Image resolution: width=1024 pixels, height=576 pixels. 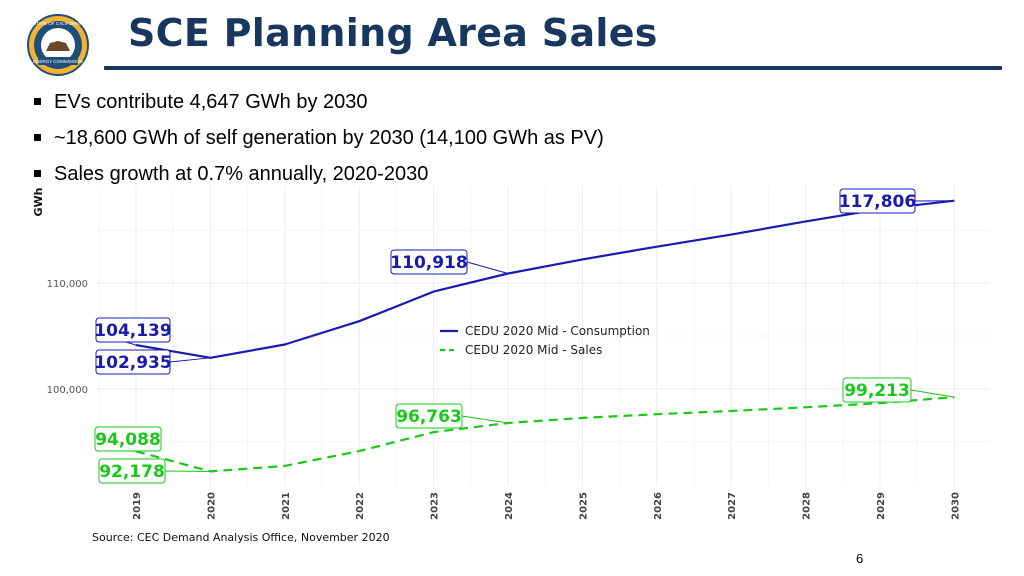 I want to click on legend-label: CEDU 2020 Mid - Consumption, so click(x=557, y=331).